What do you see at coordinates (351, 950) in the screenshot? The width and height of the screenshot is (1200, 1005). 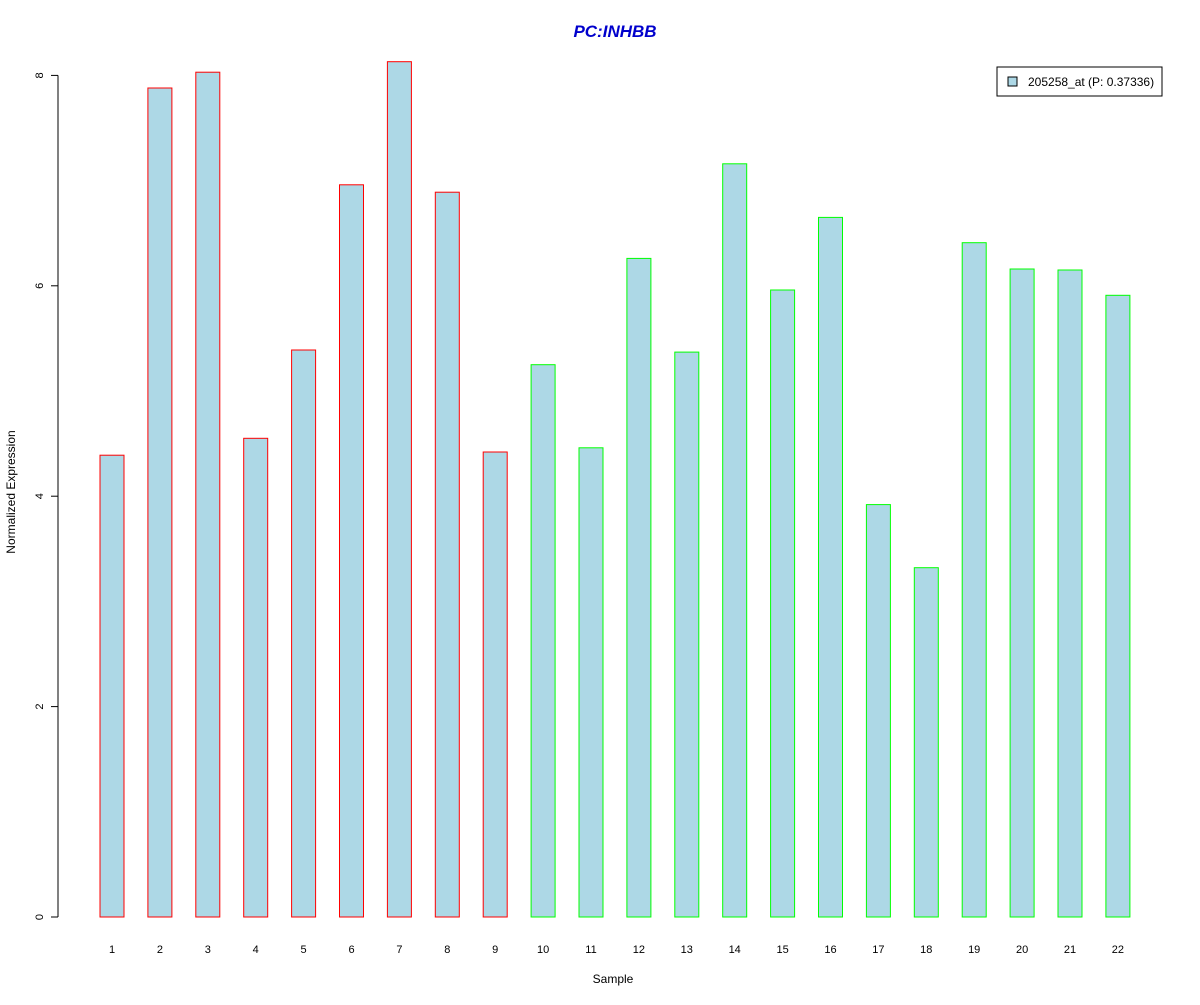 I see `x-tick-label: 6` at bounding box center [351, 950].